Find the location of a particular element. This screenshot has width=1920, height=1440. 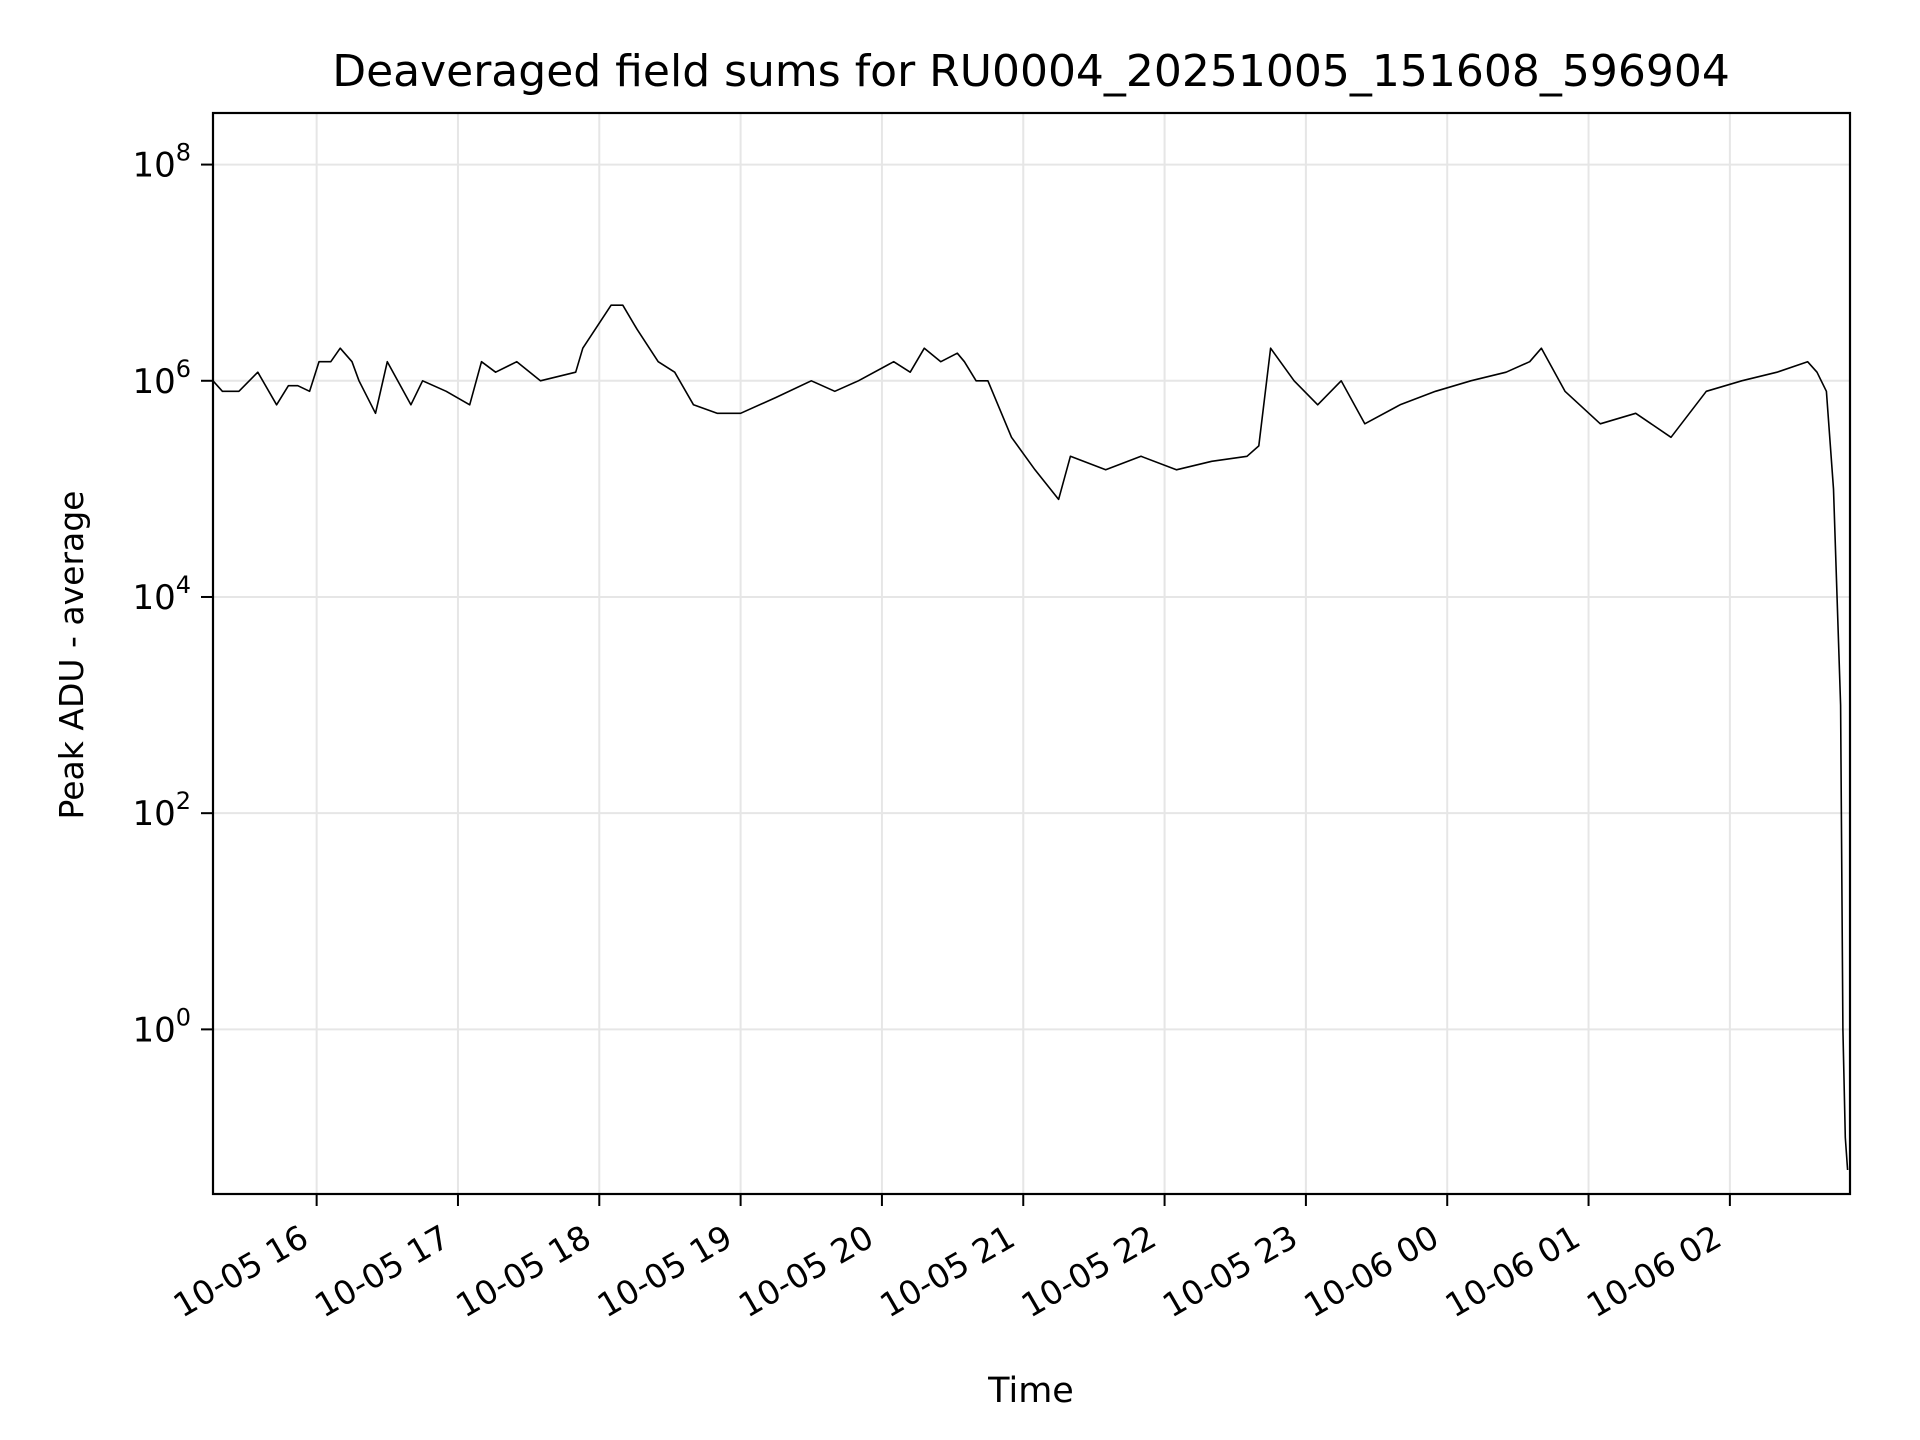

y-tick-exponent: 2 is located at coordinates (183, 801).